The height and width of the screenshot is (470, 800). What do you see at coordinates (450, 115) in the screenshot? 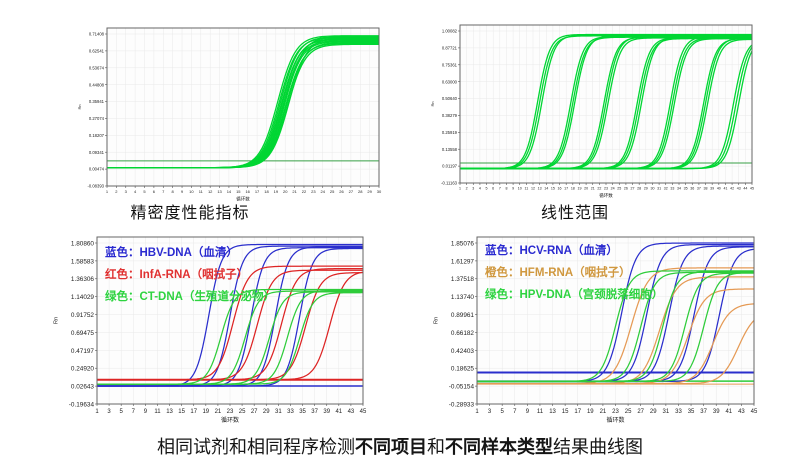
I see `y-tick-label: 0.38279` at bounding box center [450, 115].